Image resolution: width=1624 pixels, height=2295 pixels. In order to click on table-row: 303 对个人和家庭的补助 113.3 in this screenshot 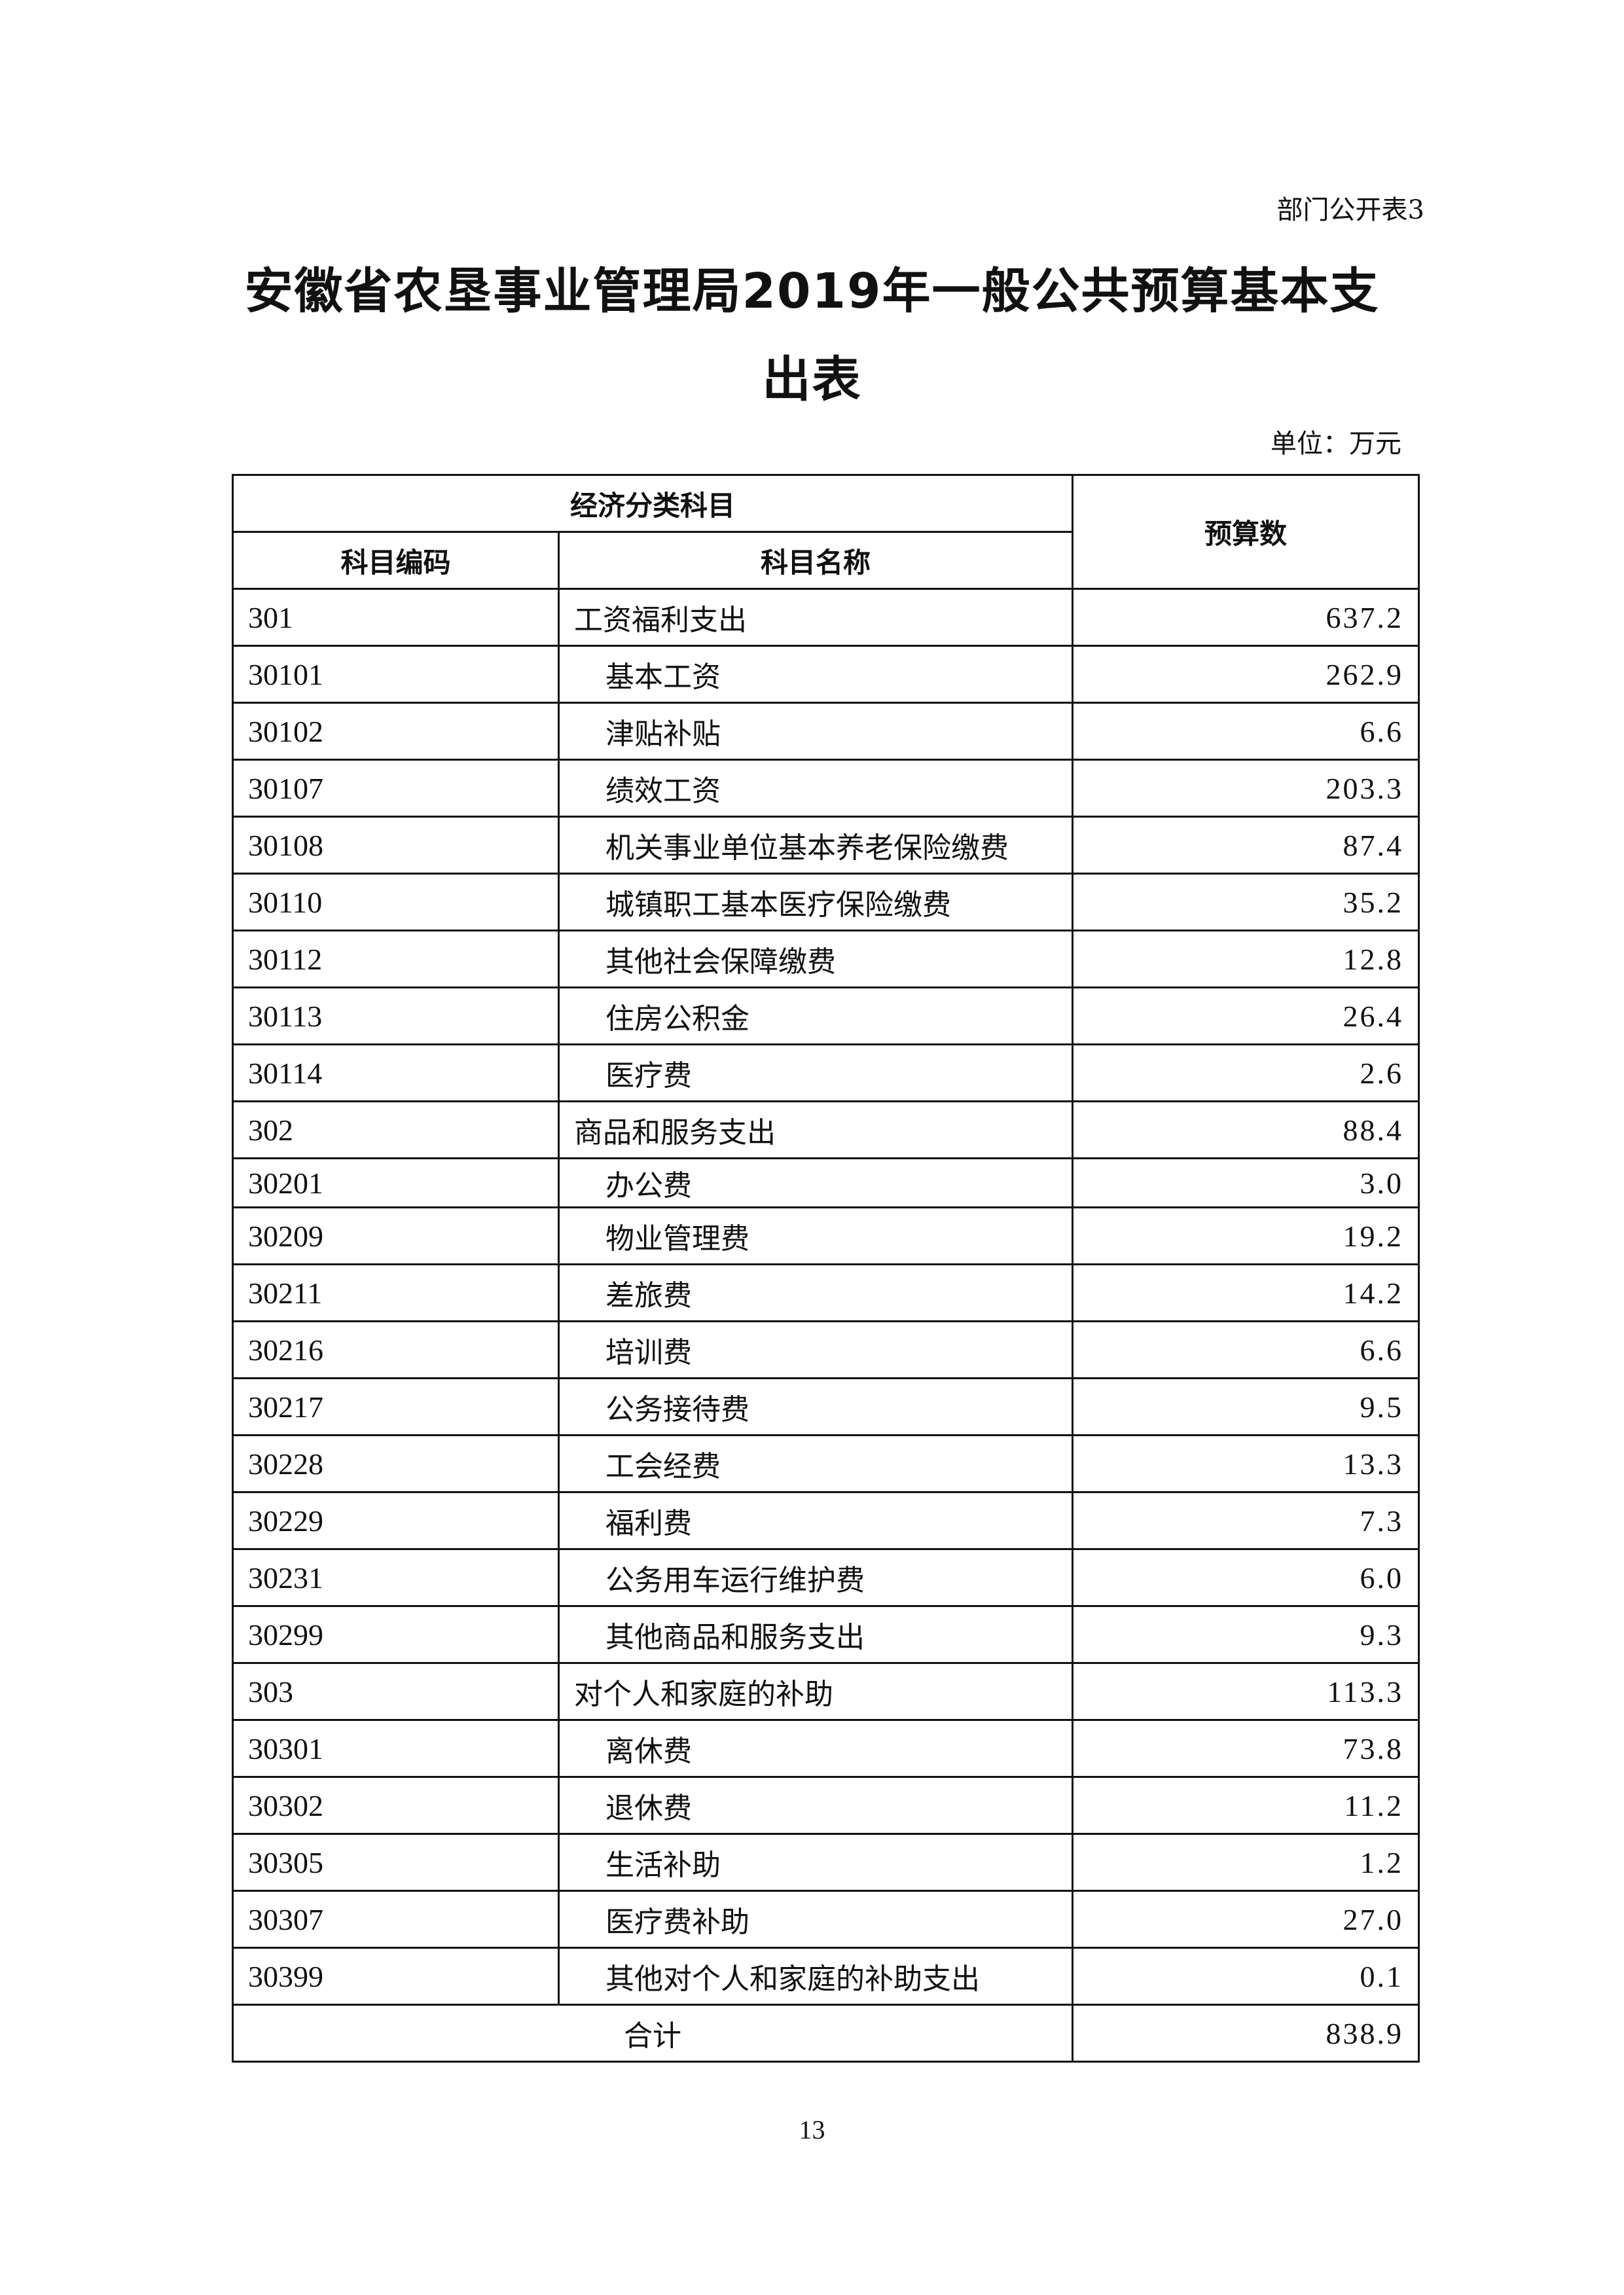, I will do `click(826, 1692)`.